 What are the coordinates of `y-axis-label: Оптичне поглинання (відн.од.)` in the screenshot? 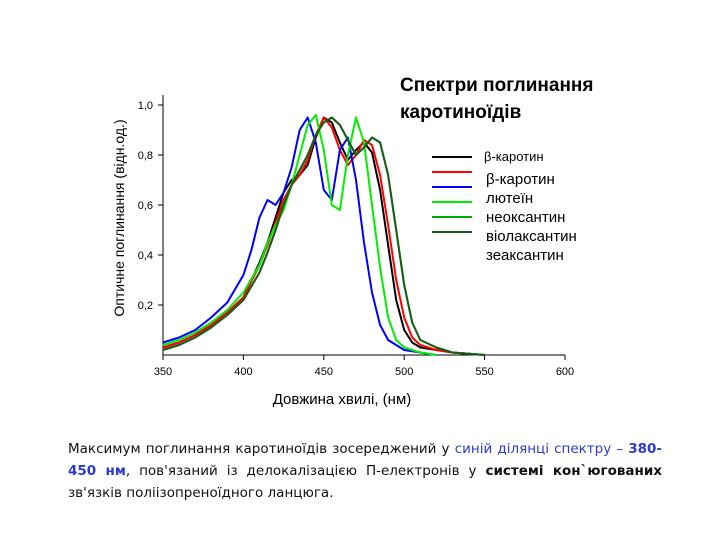 It's located at (119, 217).